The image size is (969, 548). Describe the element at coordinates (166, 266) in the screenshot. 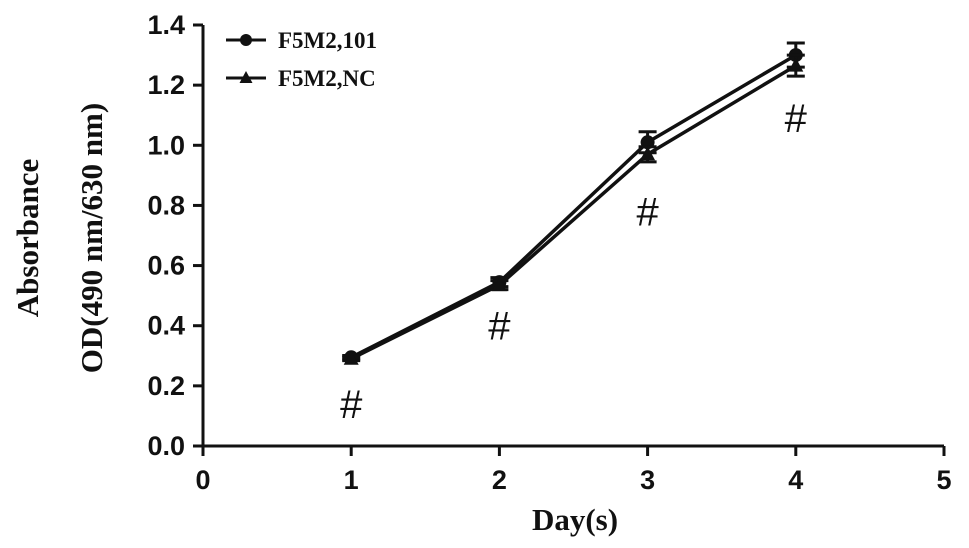

I see `y-tick-label: 0.6` at that location.